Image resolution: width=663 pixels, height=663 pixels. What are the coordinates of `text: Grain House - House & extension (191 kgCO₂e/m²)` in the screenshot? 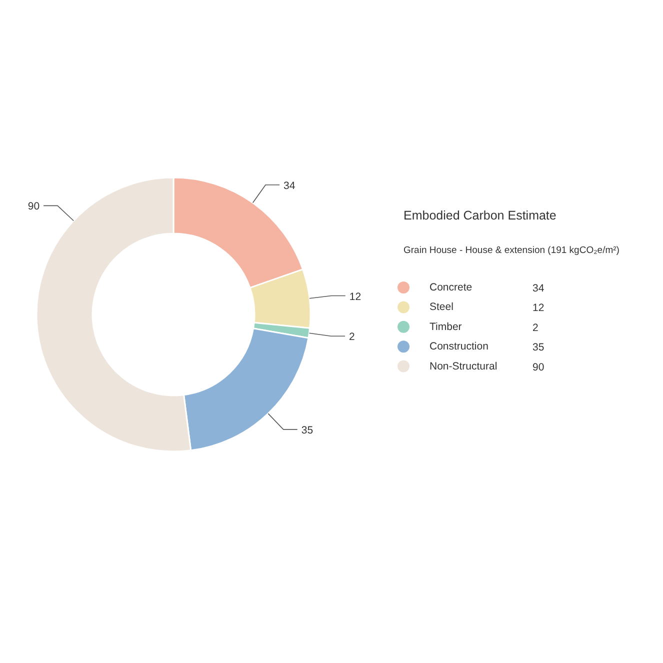 It's located at (512, 250).